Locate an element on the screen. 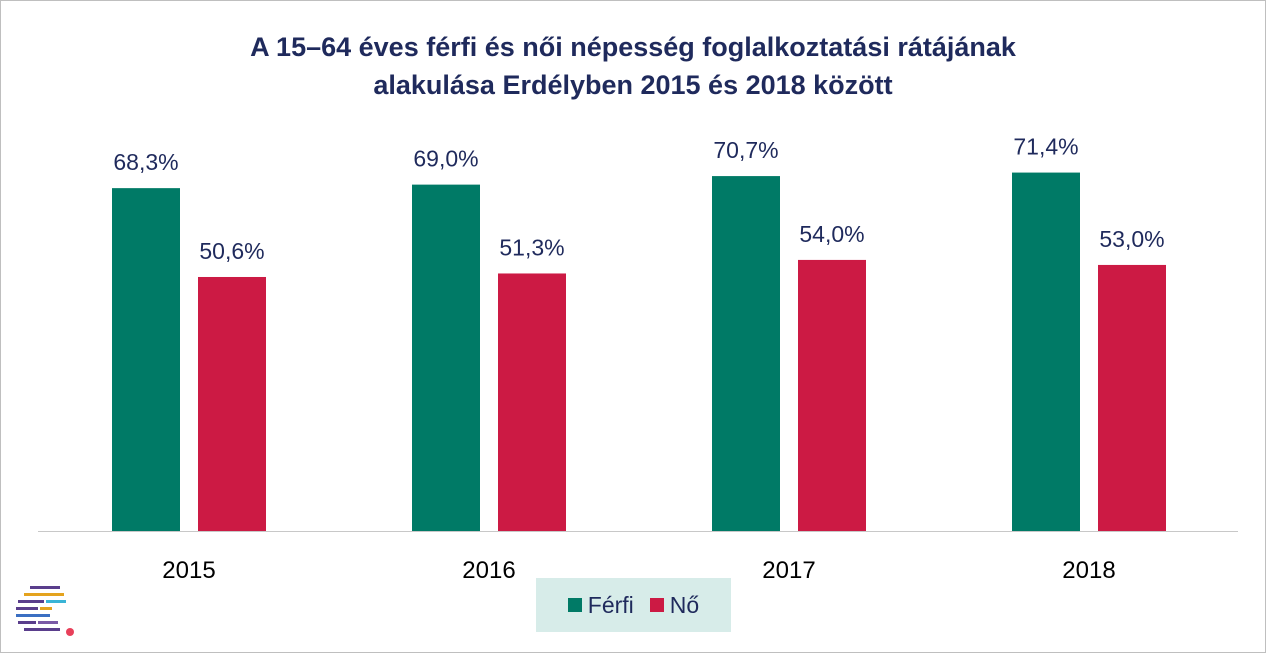 The height and width of the screenshot is (653, 1266). data-label-no-2017: 54,0% is located at coordinates (831, 234).